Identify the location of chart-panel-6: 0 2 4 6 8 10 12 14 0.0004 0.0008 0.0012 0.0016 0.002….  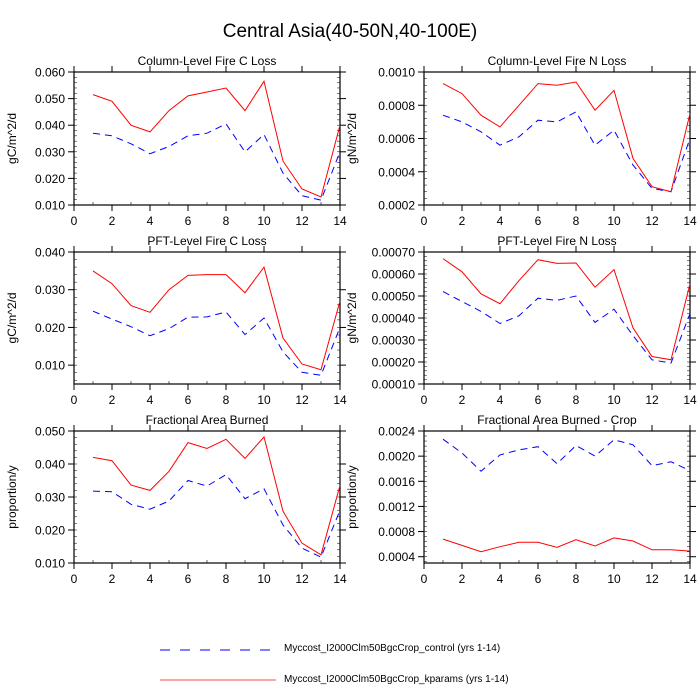
(521, 499).